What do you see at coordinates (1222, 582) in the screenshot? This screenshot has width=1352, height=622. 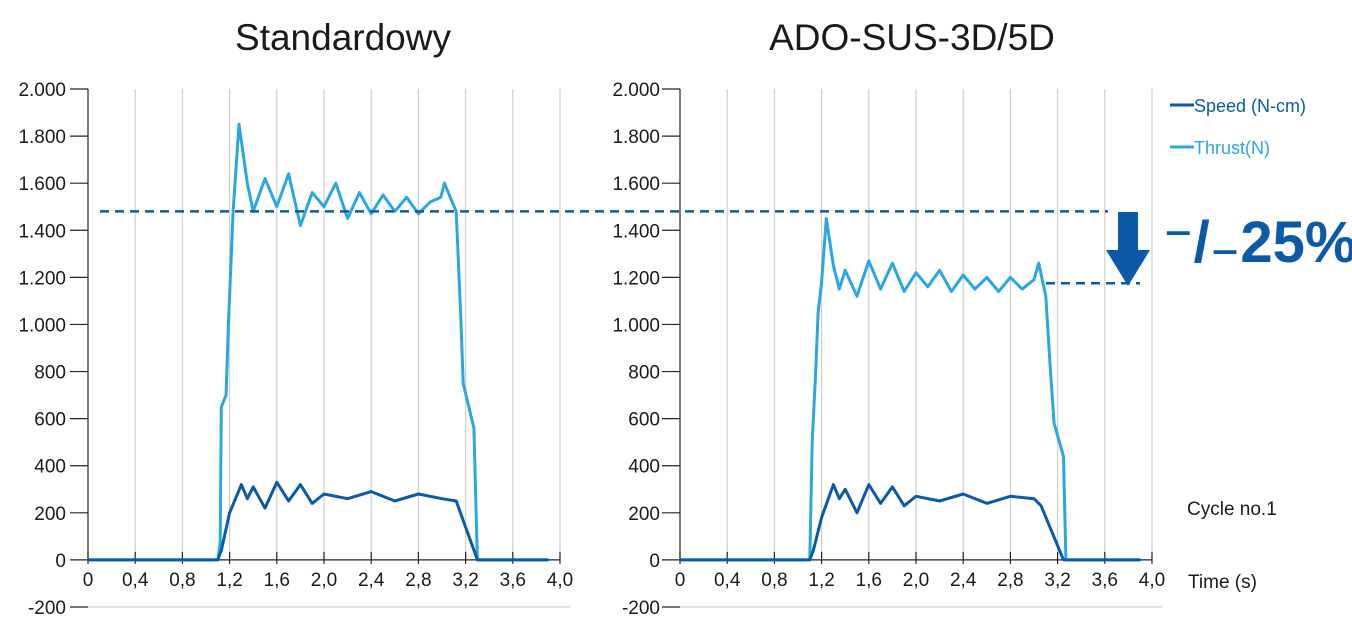 I see `time-axis-label: Time (s)` at bounding box center [1222, 582].